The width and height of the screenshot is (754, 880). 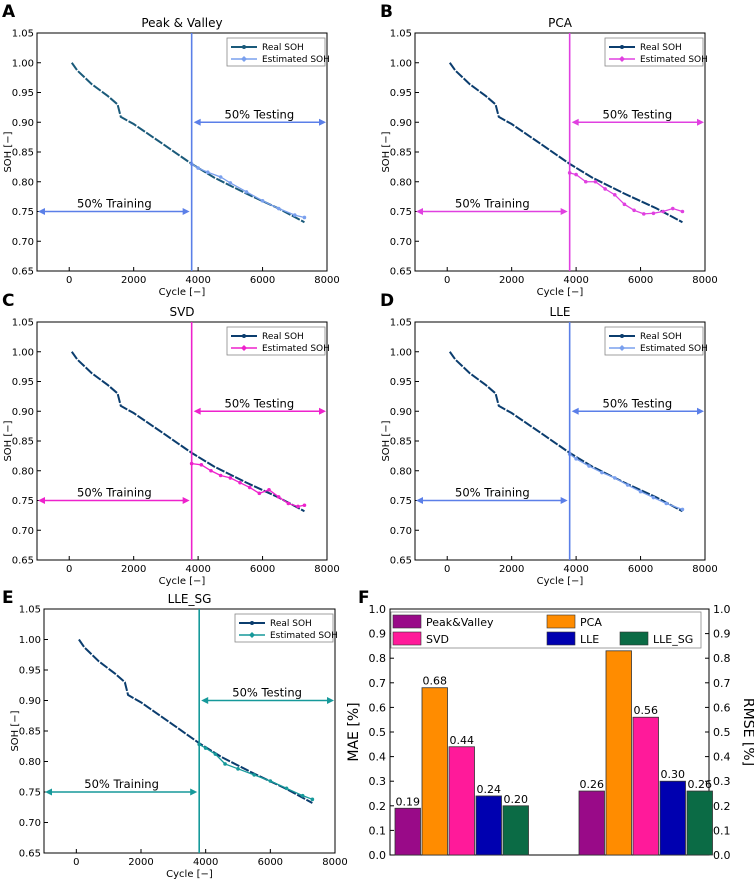 What do you see at coordinates (488, 825) in the screenshot?
I see `bar-lle-mae` at bounding box center [488, 825].